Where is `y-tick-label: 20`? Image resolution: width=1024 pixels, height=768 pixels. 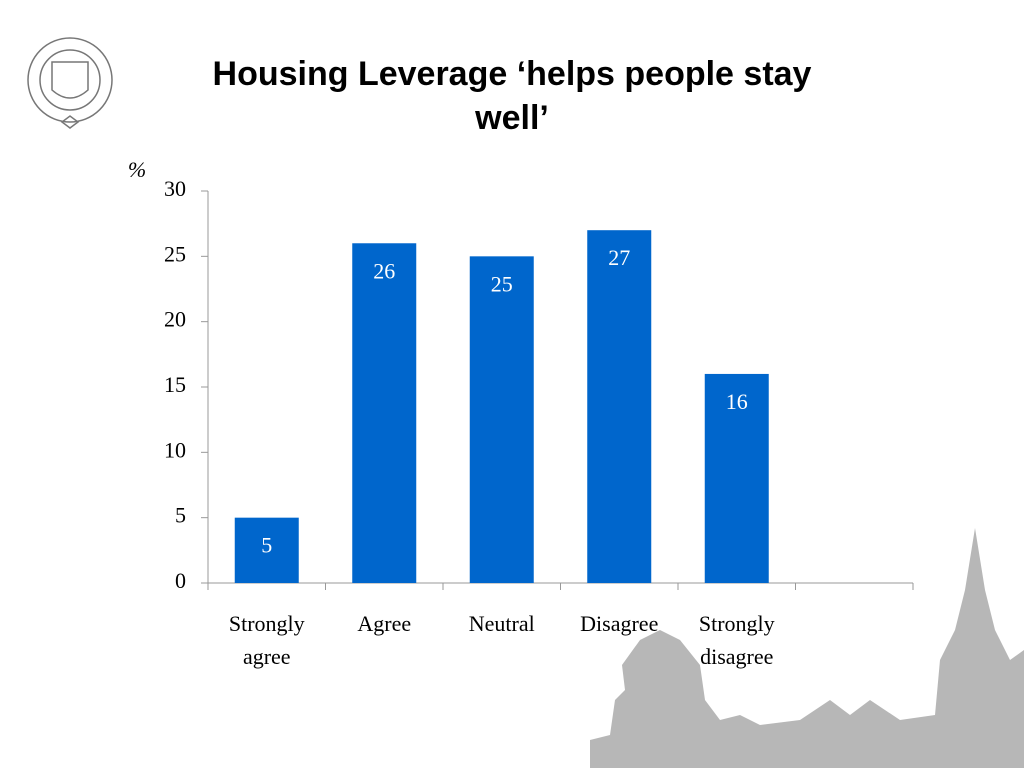 y-tick-label: 20 is located at coordinates (175, 319).